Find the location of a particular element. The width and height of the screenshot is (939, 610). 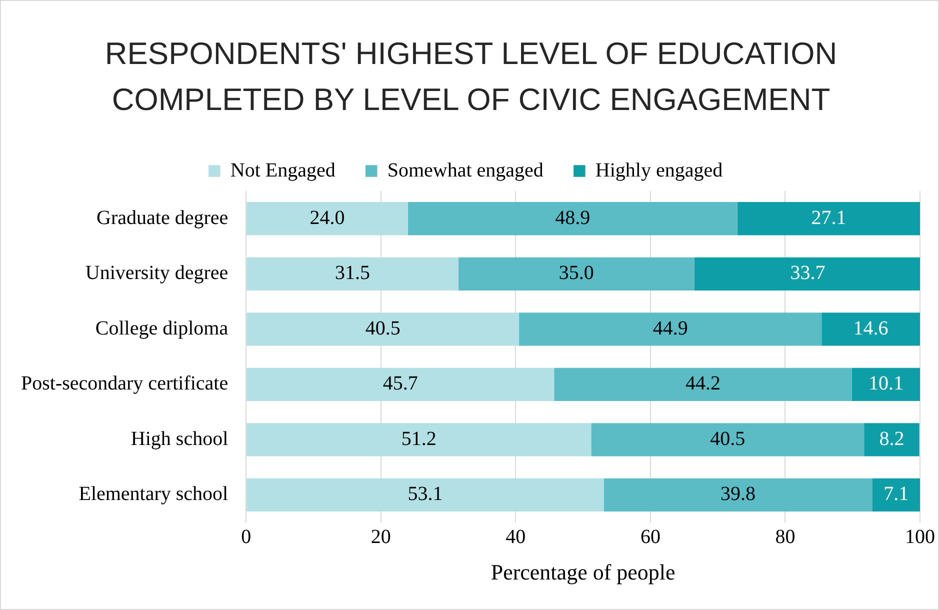

data-label: 45.7 is located at coordinates (400, 383).